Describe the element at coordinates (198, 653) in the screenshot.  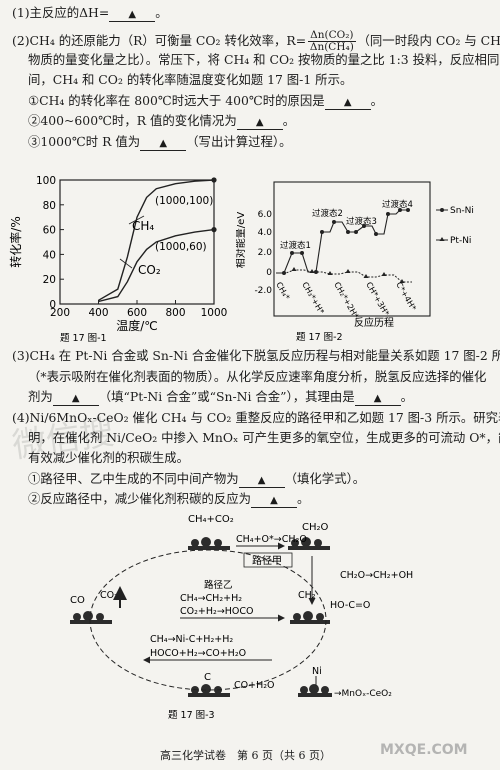
I see `center-reaction-2: HOCO+H₂→CO+H₂O` at that location.